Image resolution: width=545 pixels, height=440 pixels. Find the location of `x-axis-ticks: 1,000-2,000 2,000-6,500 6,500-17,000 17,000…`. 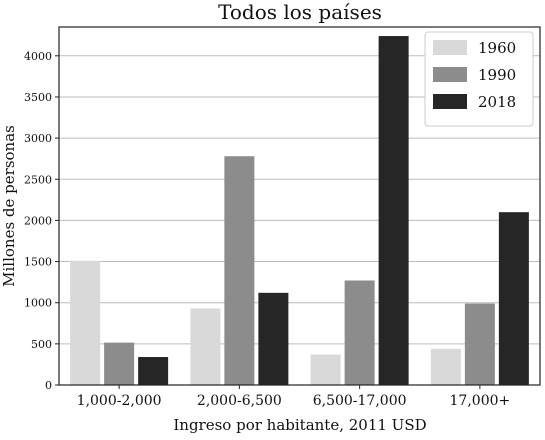

x-axis-ticks: 1,000-2,000 2,000-6,500 6,500-17,000 17,000… is located at coordinates (294, 397).